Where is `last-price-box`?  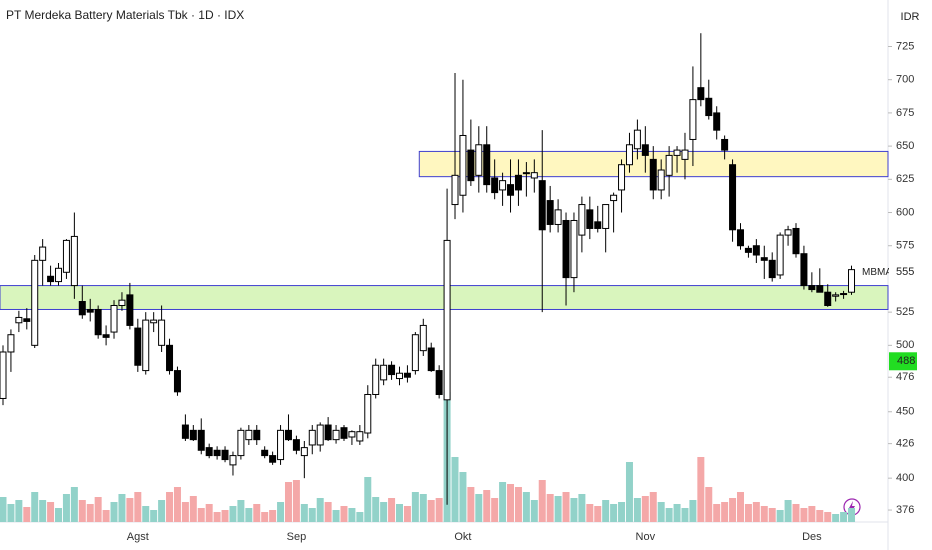
last-price-box is located at coordinates (904, 272).